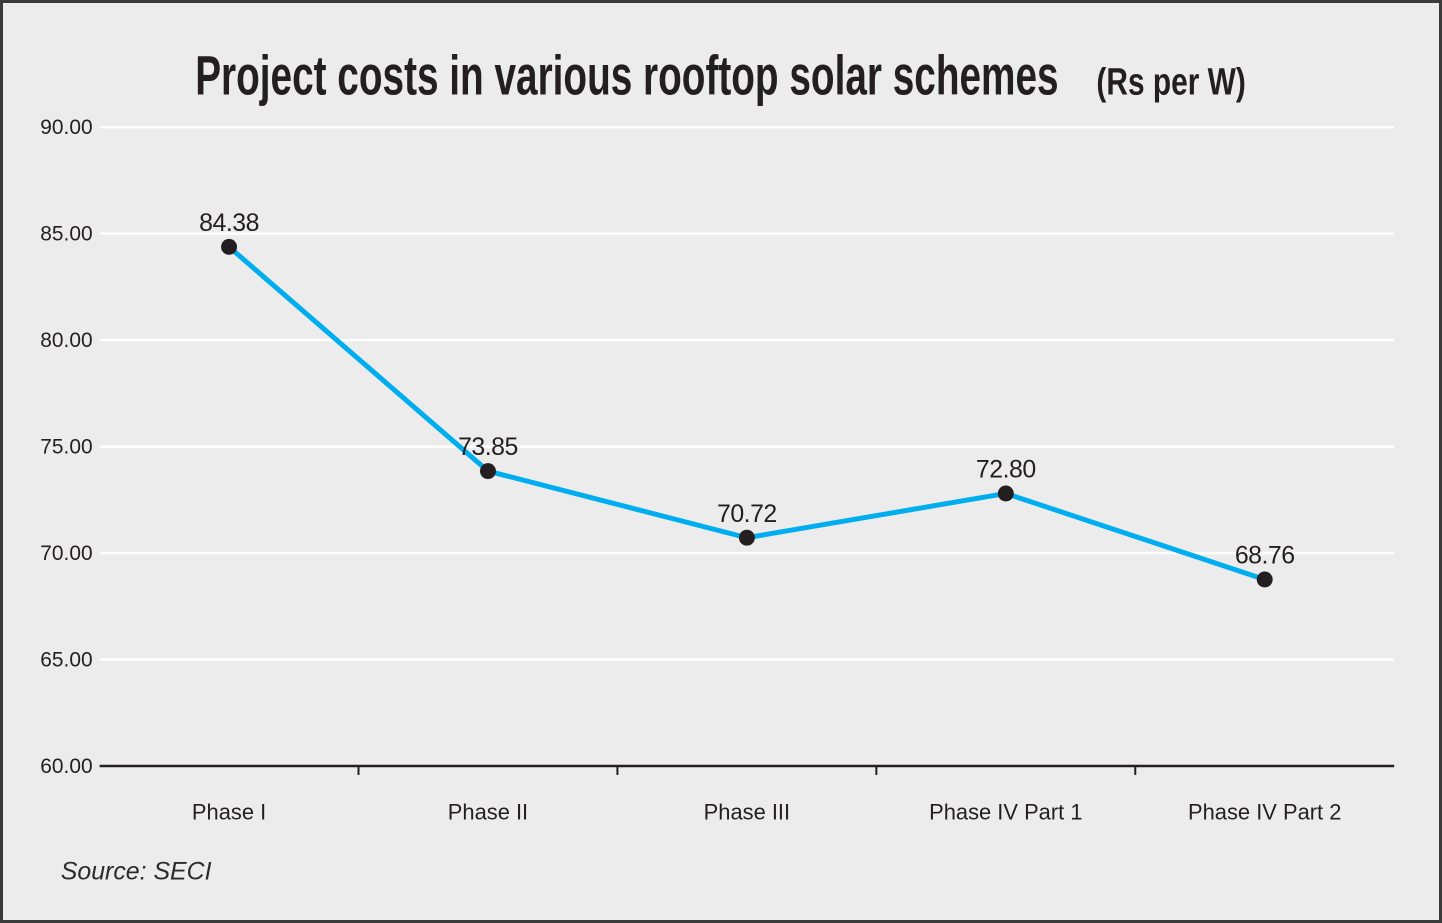 Image resolution: width=1442 pixels, height=923 pixels. I want to click on source-note: Source: SECI, so click(136, 871).